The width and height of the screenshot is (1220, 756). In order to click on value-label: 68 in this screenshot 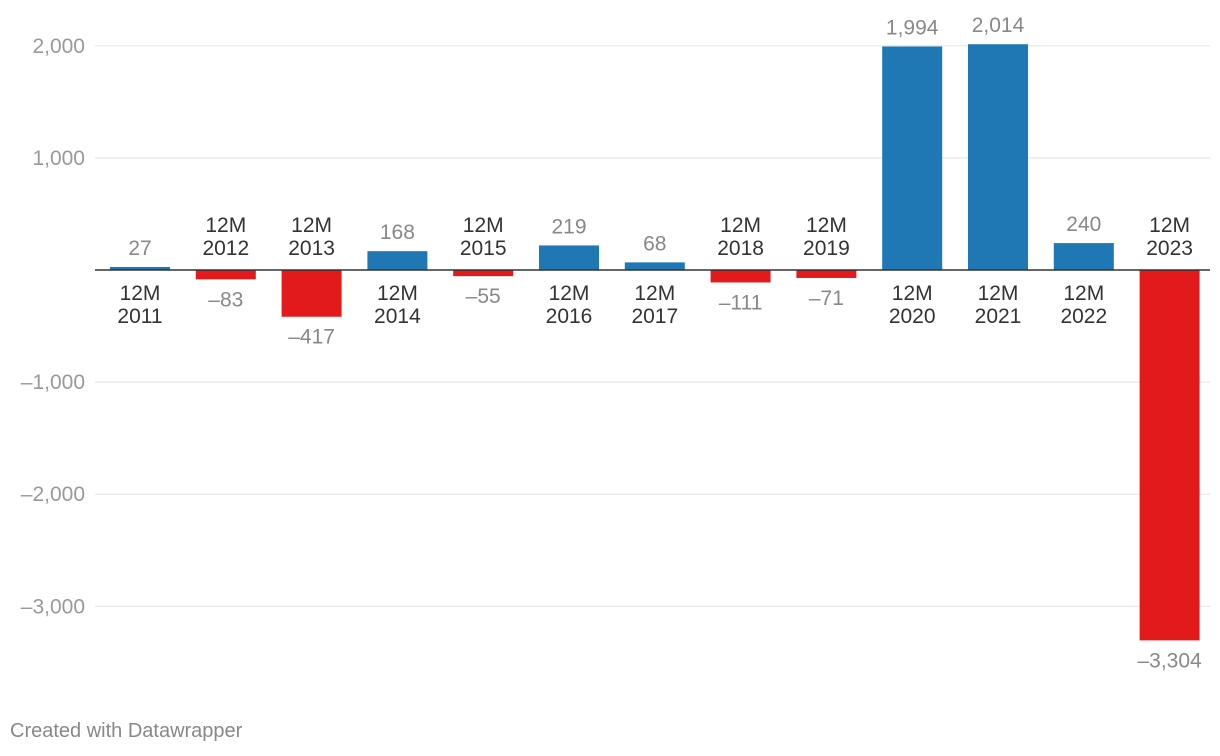, I will do `click(654, 243)`.